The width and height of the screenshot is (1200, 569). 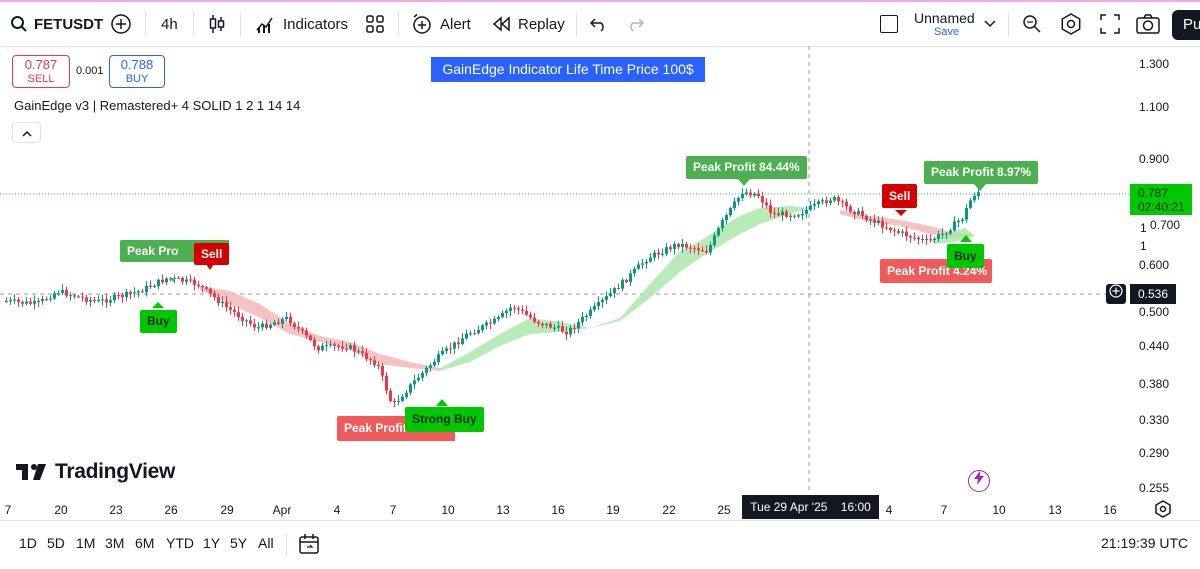 What do you see at coordinates (635, 24) in the screenshot?
I see `redo-button` at bounding box center [635, 24].